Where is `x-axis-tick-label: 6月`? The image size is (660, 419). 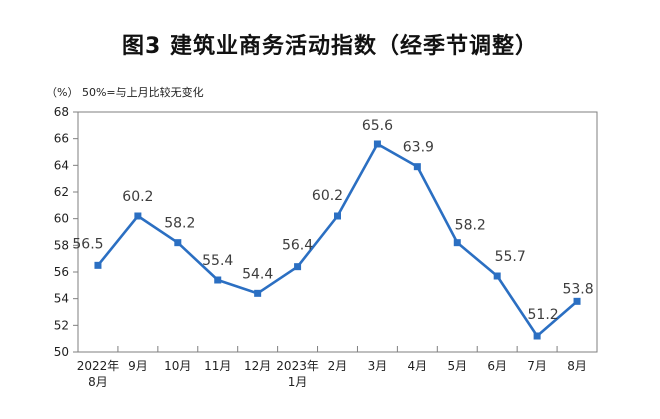 x-axis-tick-label: 6月 is located at coordinates (497, 366).